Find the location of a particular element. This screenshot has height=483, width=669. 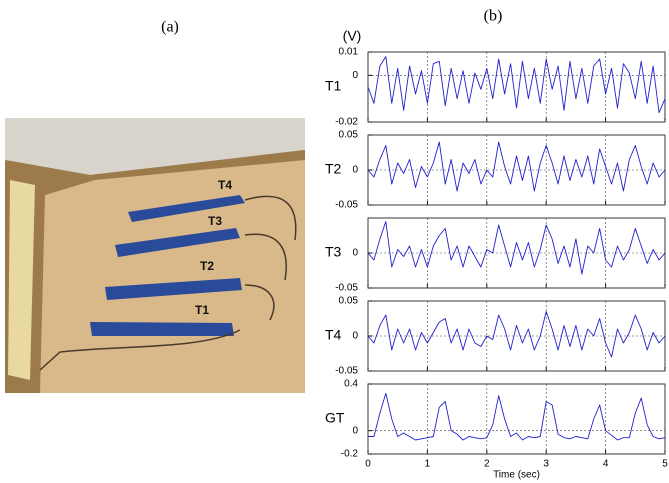

panel-label: (b) is located at coordinates (493, 16).